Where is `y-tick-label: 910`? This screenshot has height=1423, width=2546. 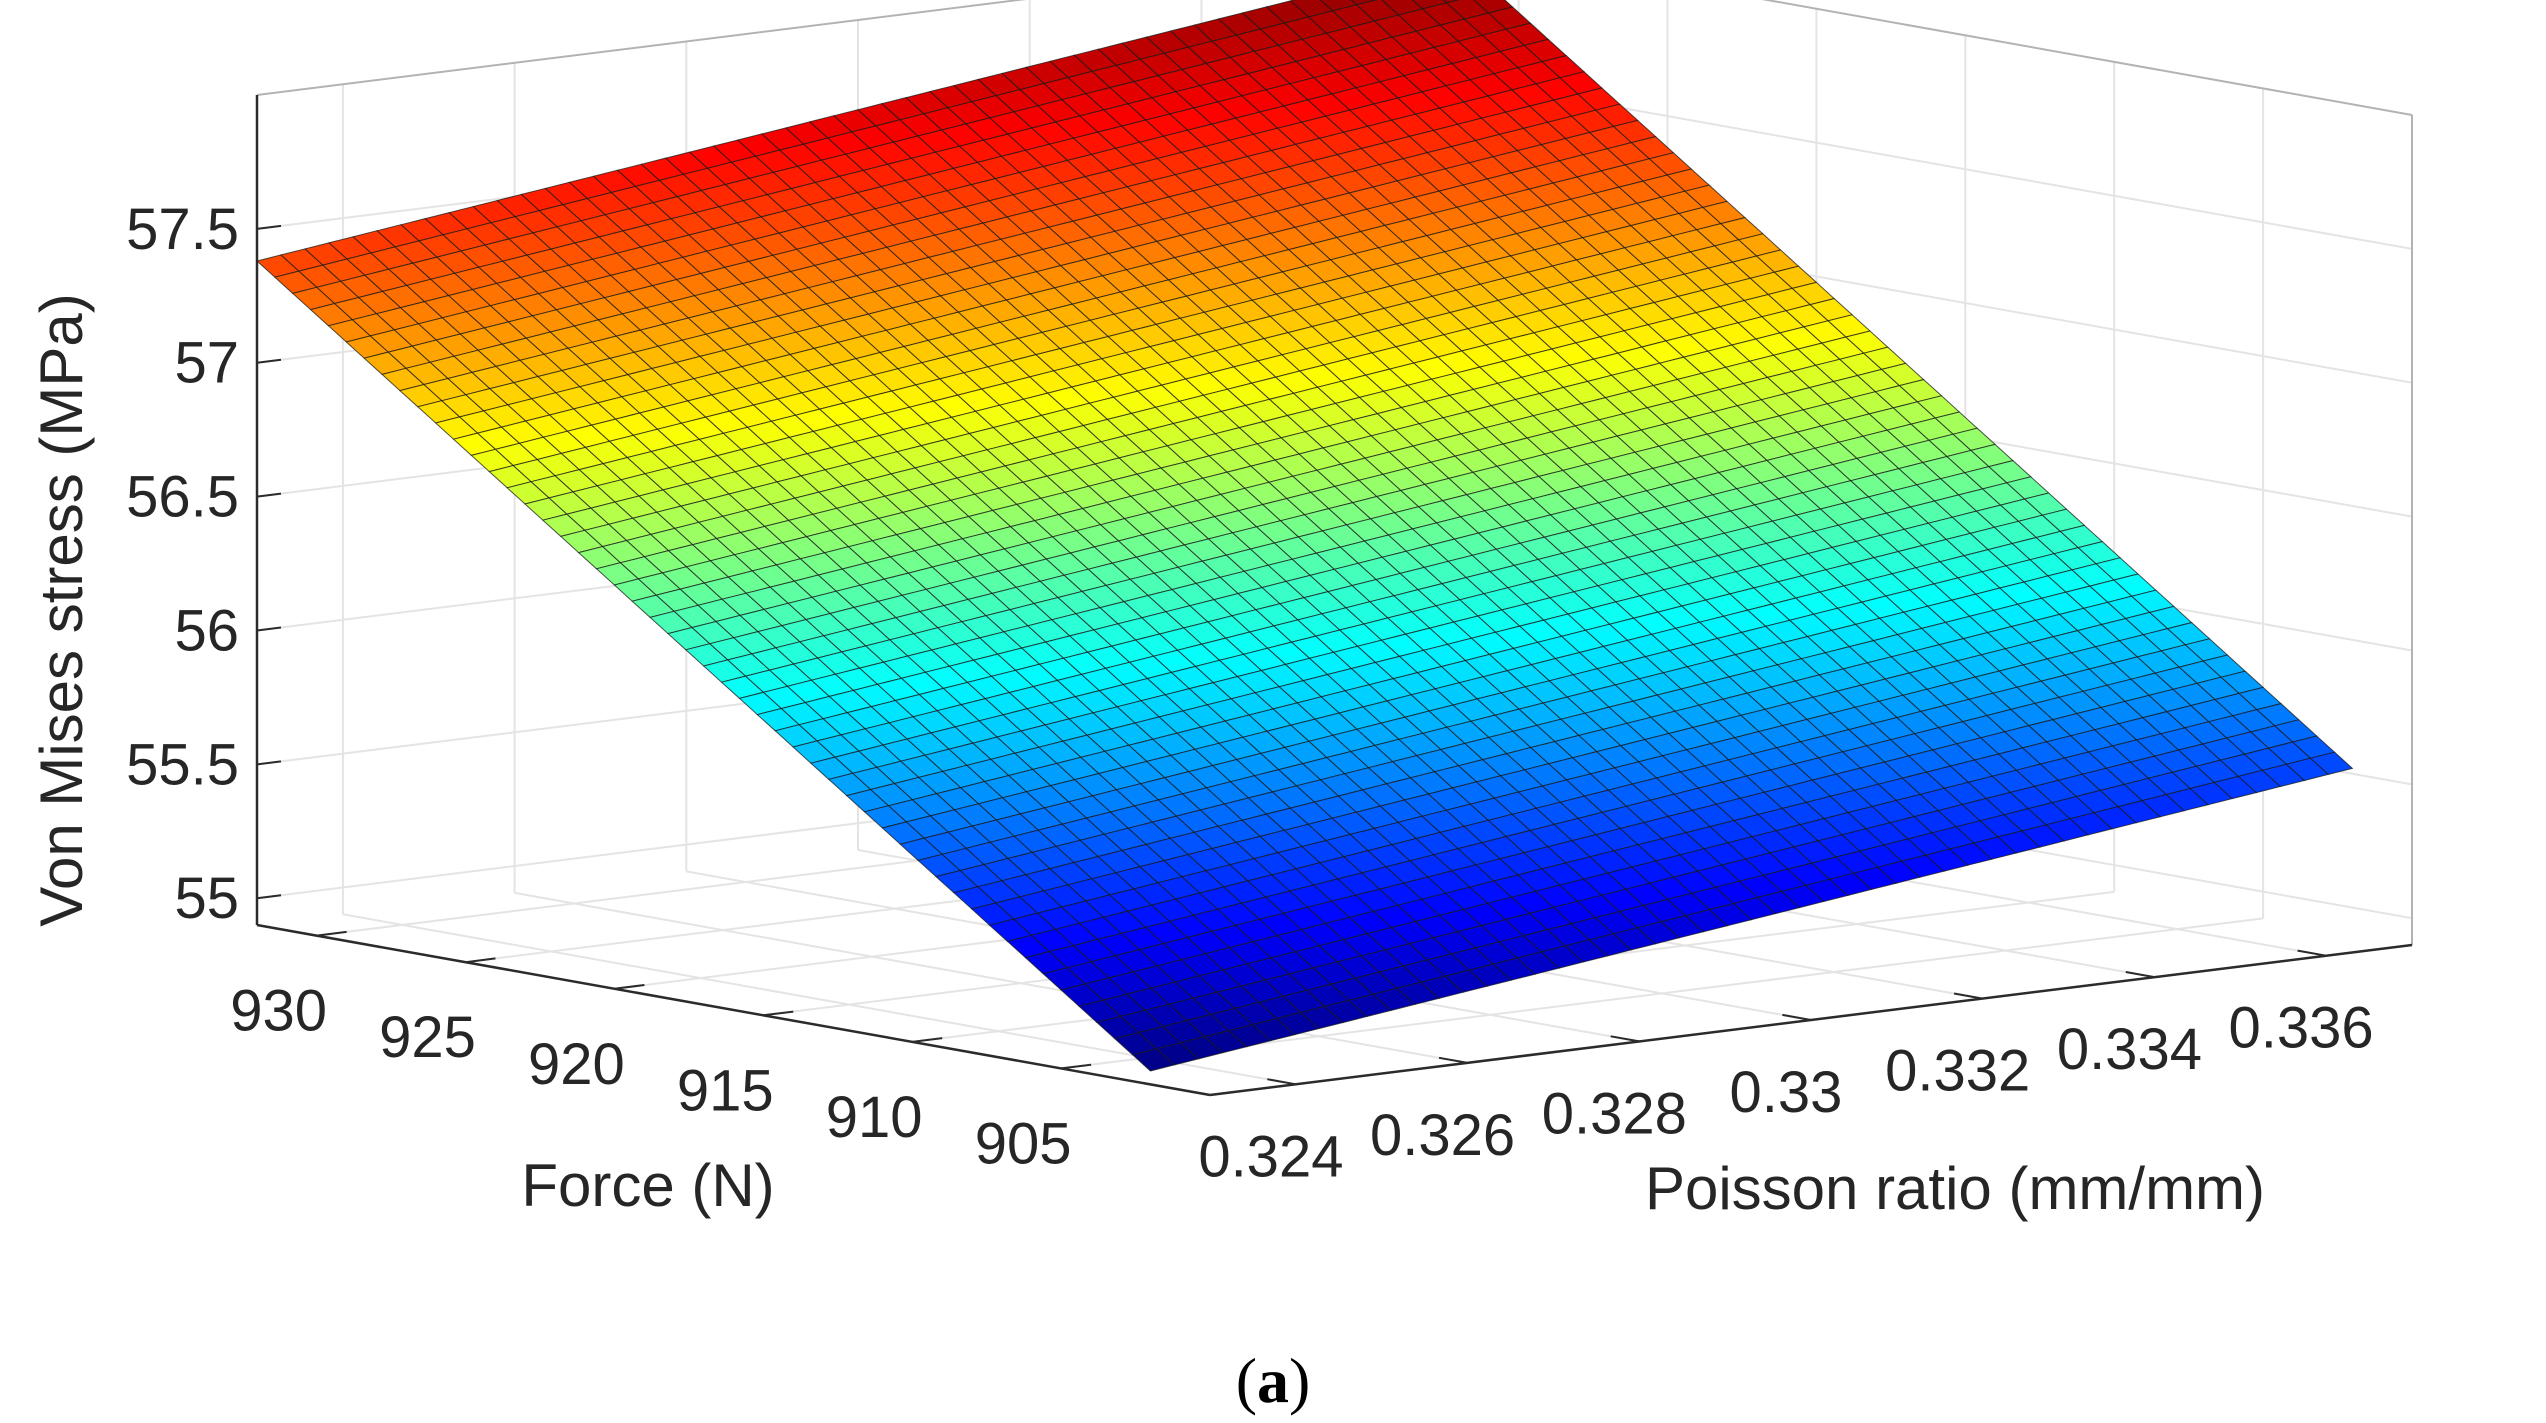 y-tick-label: 910 is located at coordinates (874, 1117).